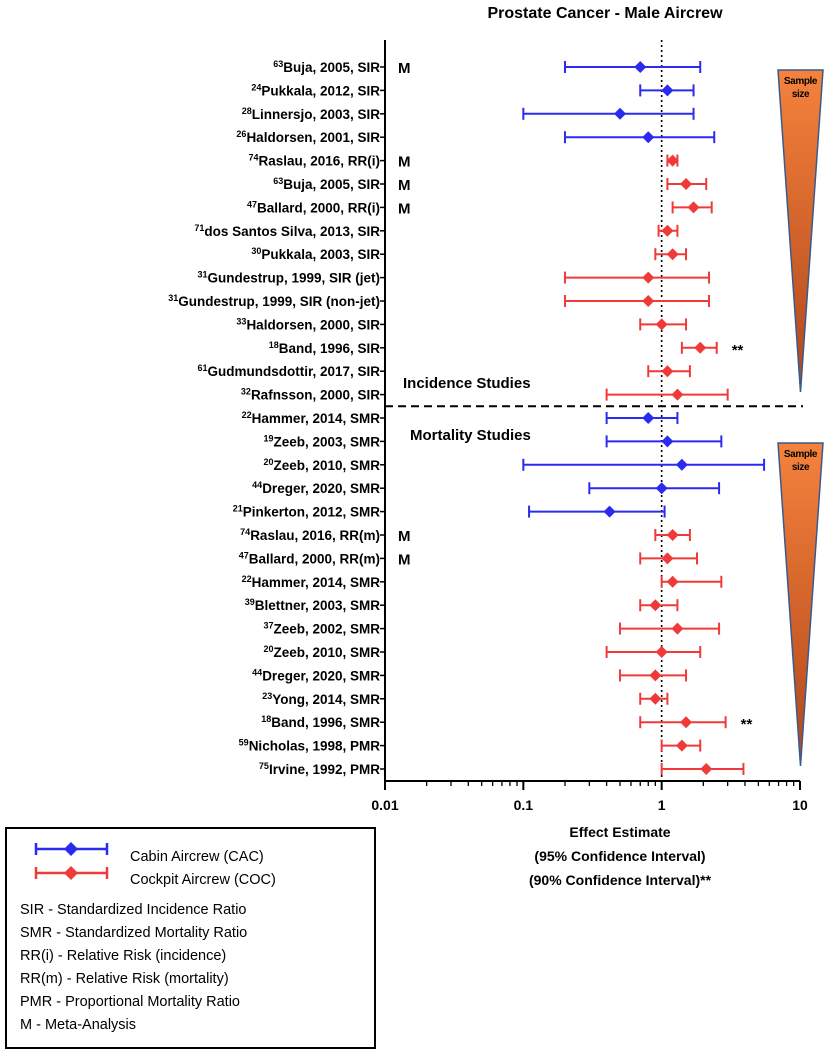 This screenshot has height=1051, width=829. Describe the element at coordinates (321, 441) in the screenshot. I see `study-label: 19Zeeb, 2003, SMR` at that location.